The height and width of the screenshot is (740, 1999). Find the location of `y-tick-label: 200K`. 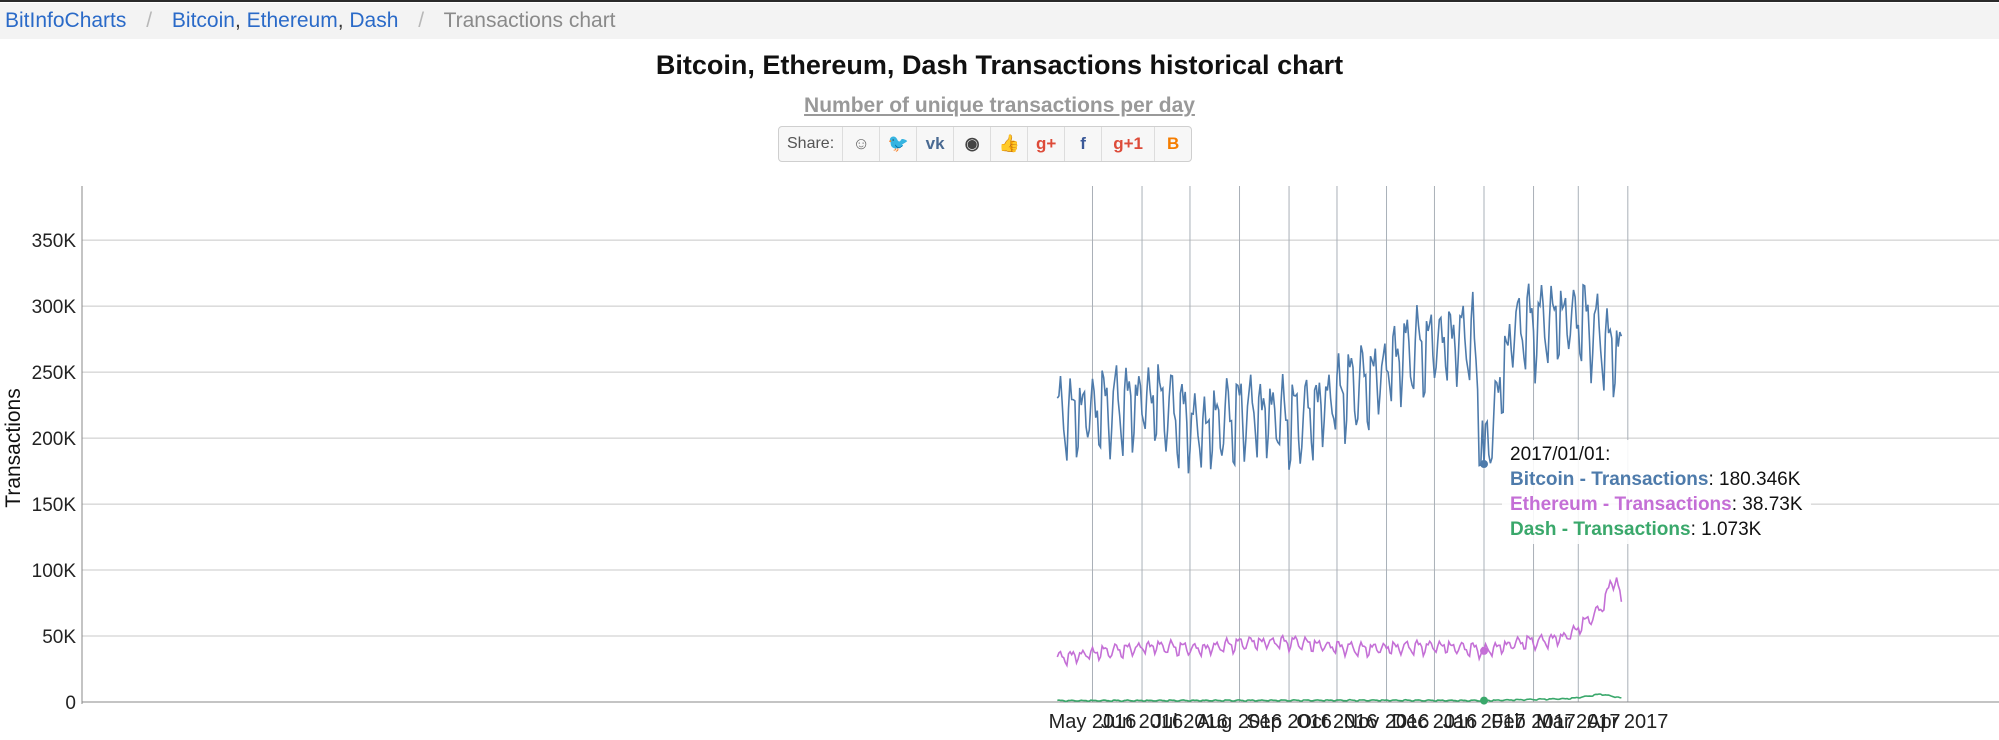

y-tick-label: 200K is located at coordinates (54, 439).